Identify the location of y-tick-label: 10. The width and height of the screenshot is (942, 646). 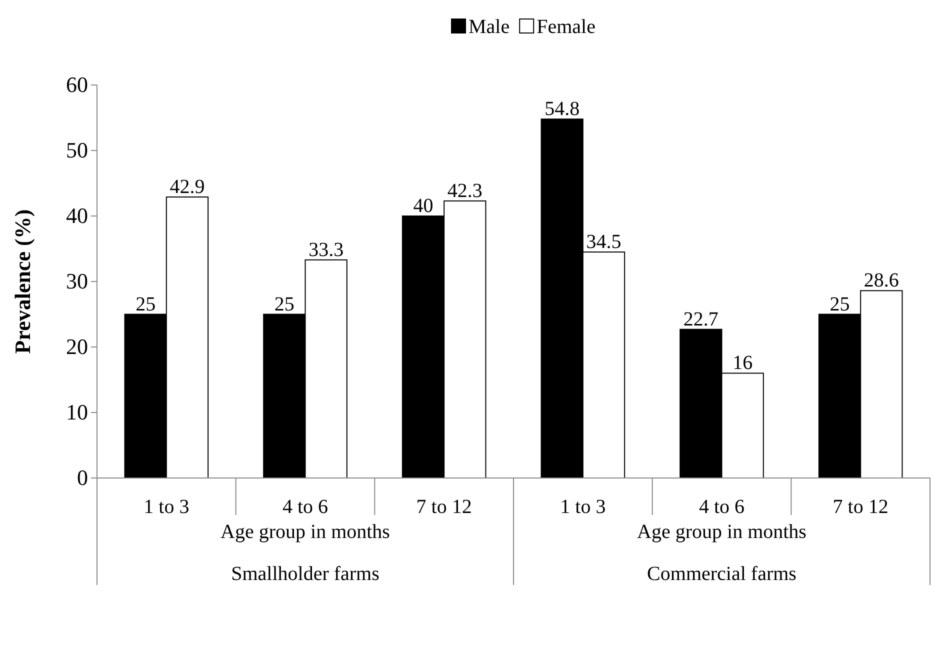
(77, 412).